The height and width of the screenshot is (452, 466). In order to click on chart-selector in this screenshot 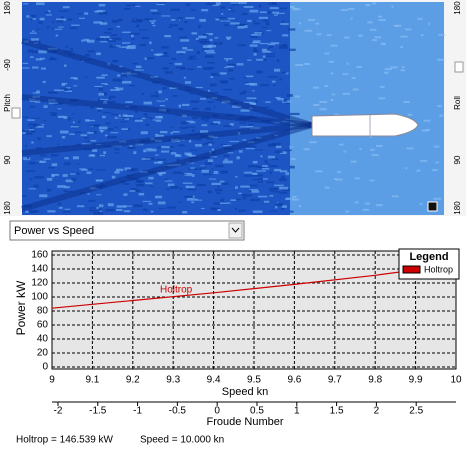, I will do `click(127, 230)`.